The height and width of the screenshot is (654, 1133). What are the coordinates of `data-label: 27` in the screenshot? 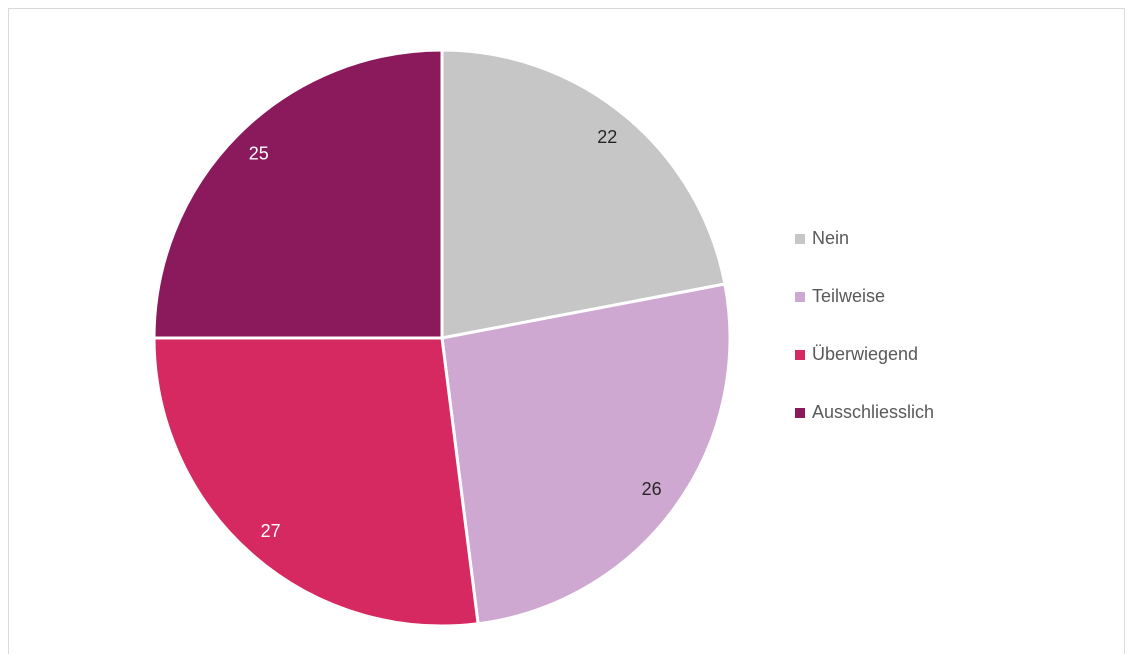 It's located at (271, 531).